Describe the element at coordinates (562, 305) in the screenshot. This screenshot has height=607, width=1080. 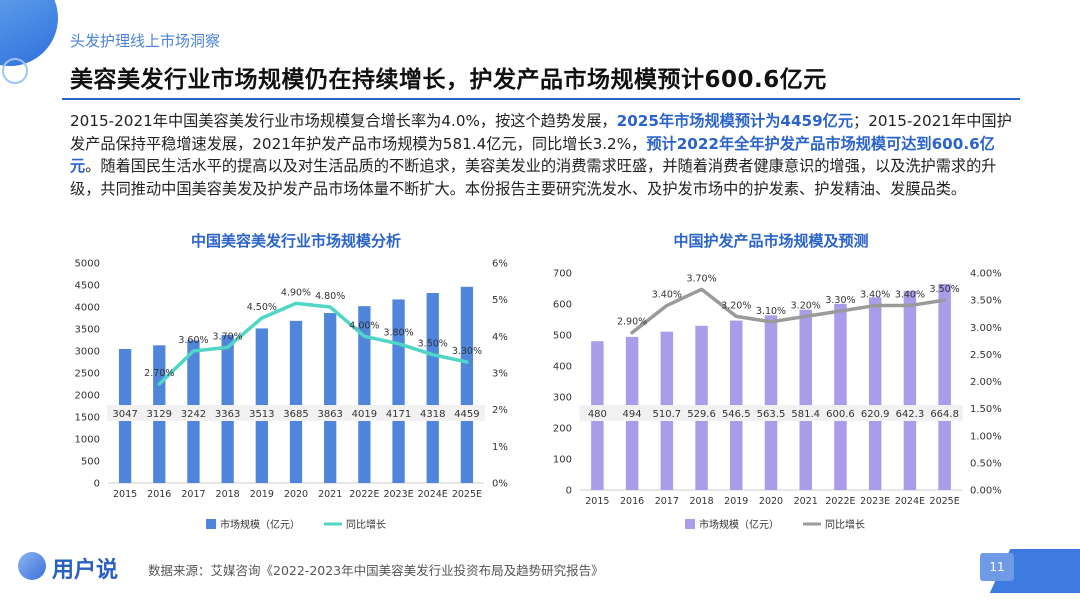
I see `y-tick-label: 600` at that location.